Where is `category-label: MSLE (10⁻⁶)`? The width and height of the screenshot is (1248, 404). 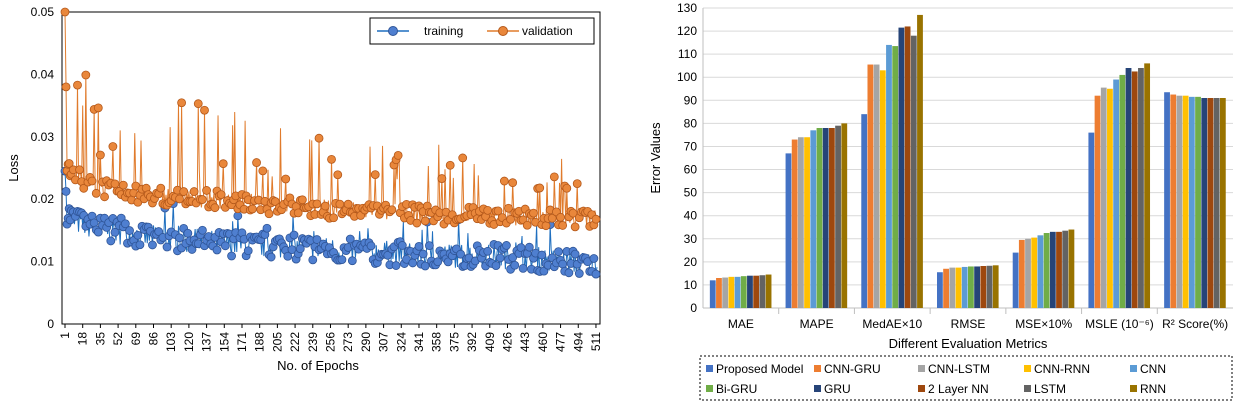 category-label: MSLE (10⁻⁶) is located at coordinates (1119, 324).